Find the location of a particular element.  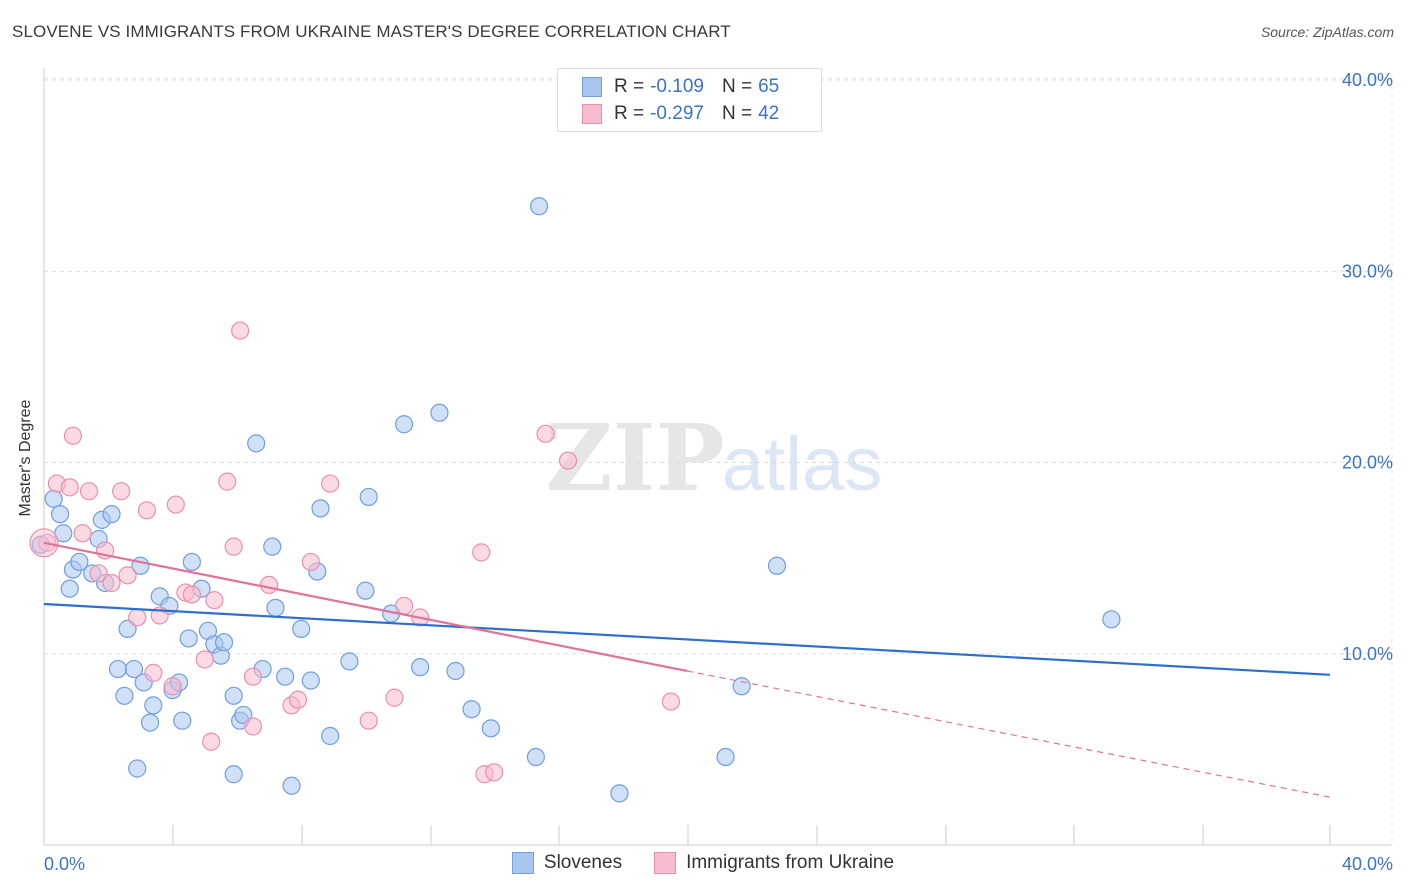

series-swatch-ukraine is located at coordinates (665, 863).